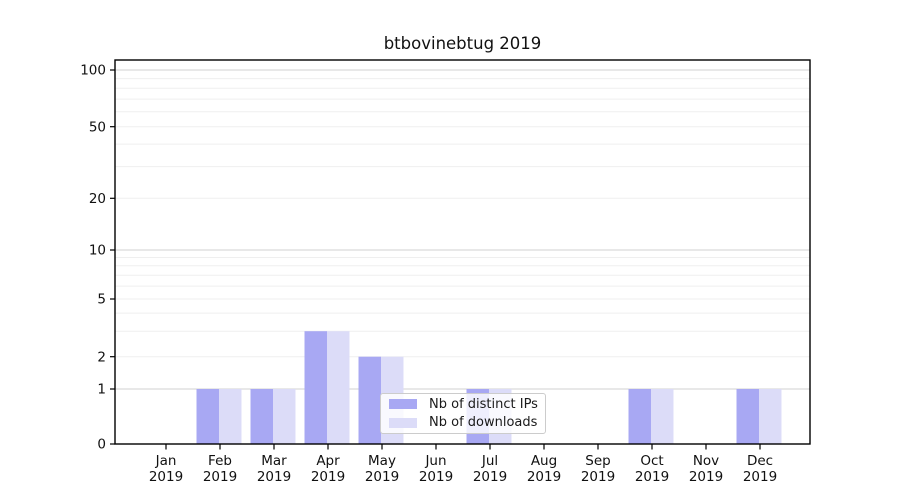 Image resolution: width=900 pixels, height=500 pixels. I want to click on legend-swatch-distinct-ips, so click(403, 404).